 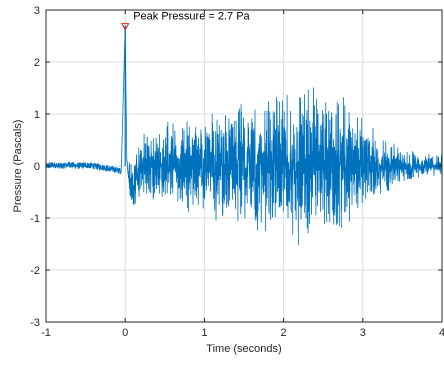 I want to click on y-tick-label: 2, so click(x=37, y=63).